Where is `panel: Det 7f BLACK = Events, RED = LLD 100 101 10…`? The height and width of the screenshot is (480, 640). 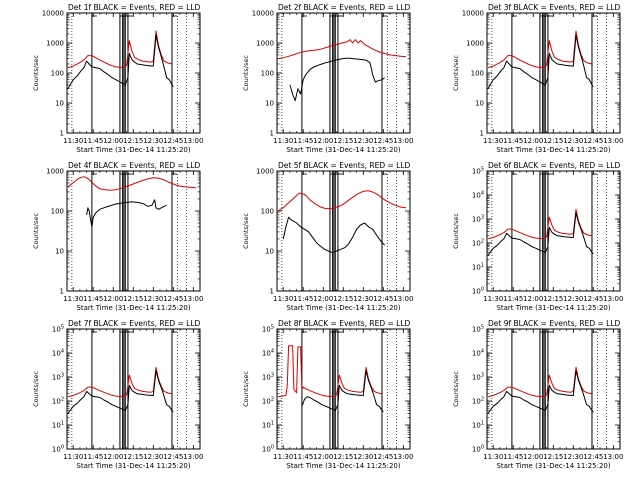
panel: Det 7f BLACK = Events, RED = LLD 100 101 10… is located at coordinates (117, 394).